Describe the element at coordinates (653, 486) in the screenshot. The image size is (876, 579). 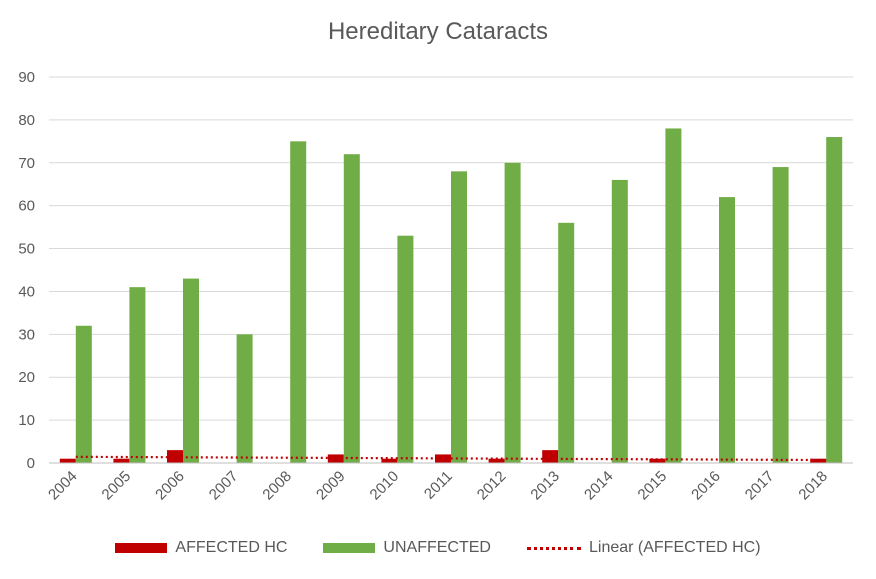
I see `x-tick-label: 2015` at that location.